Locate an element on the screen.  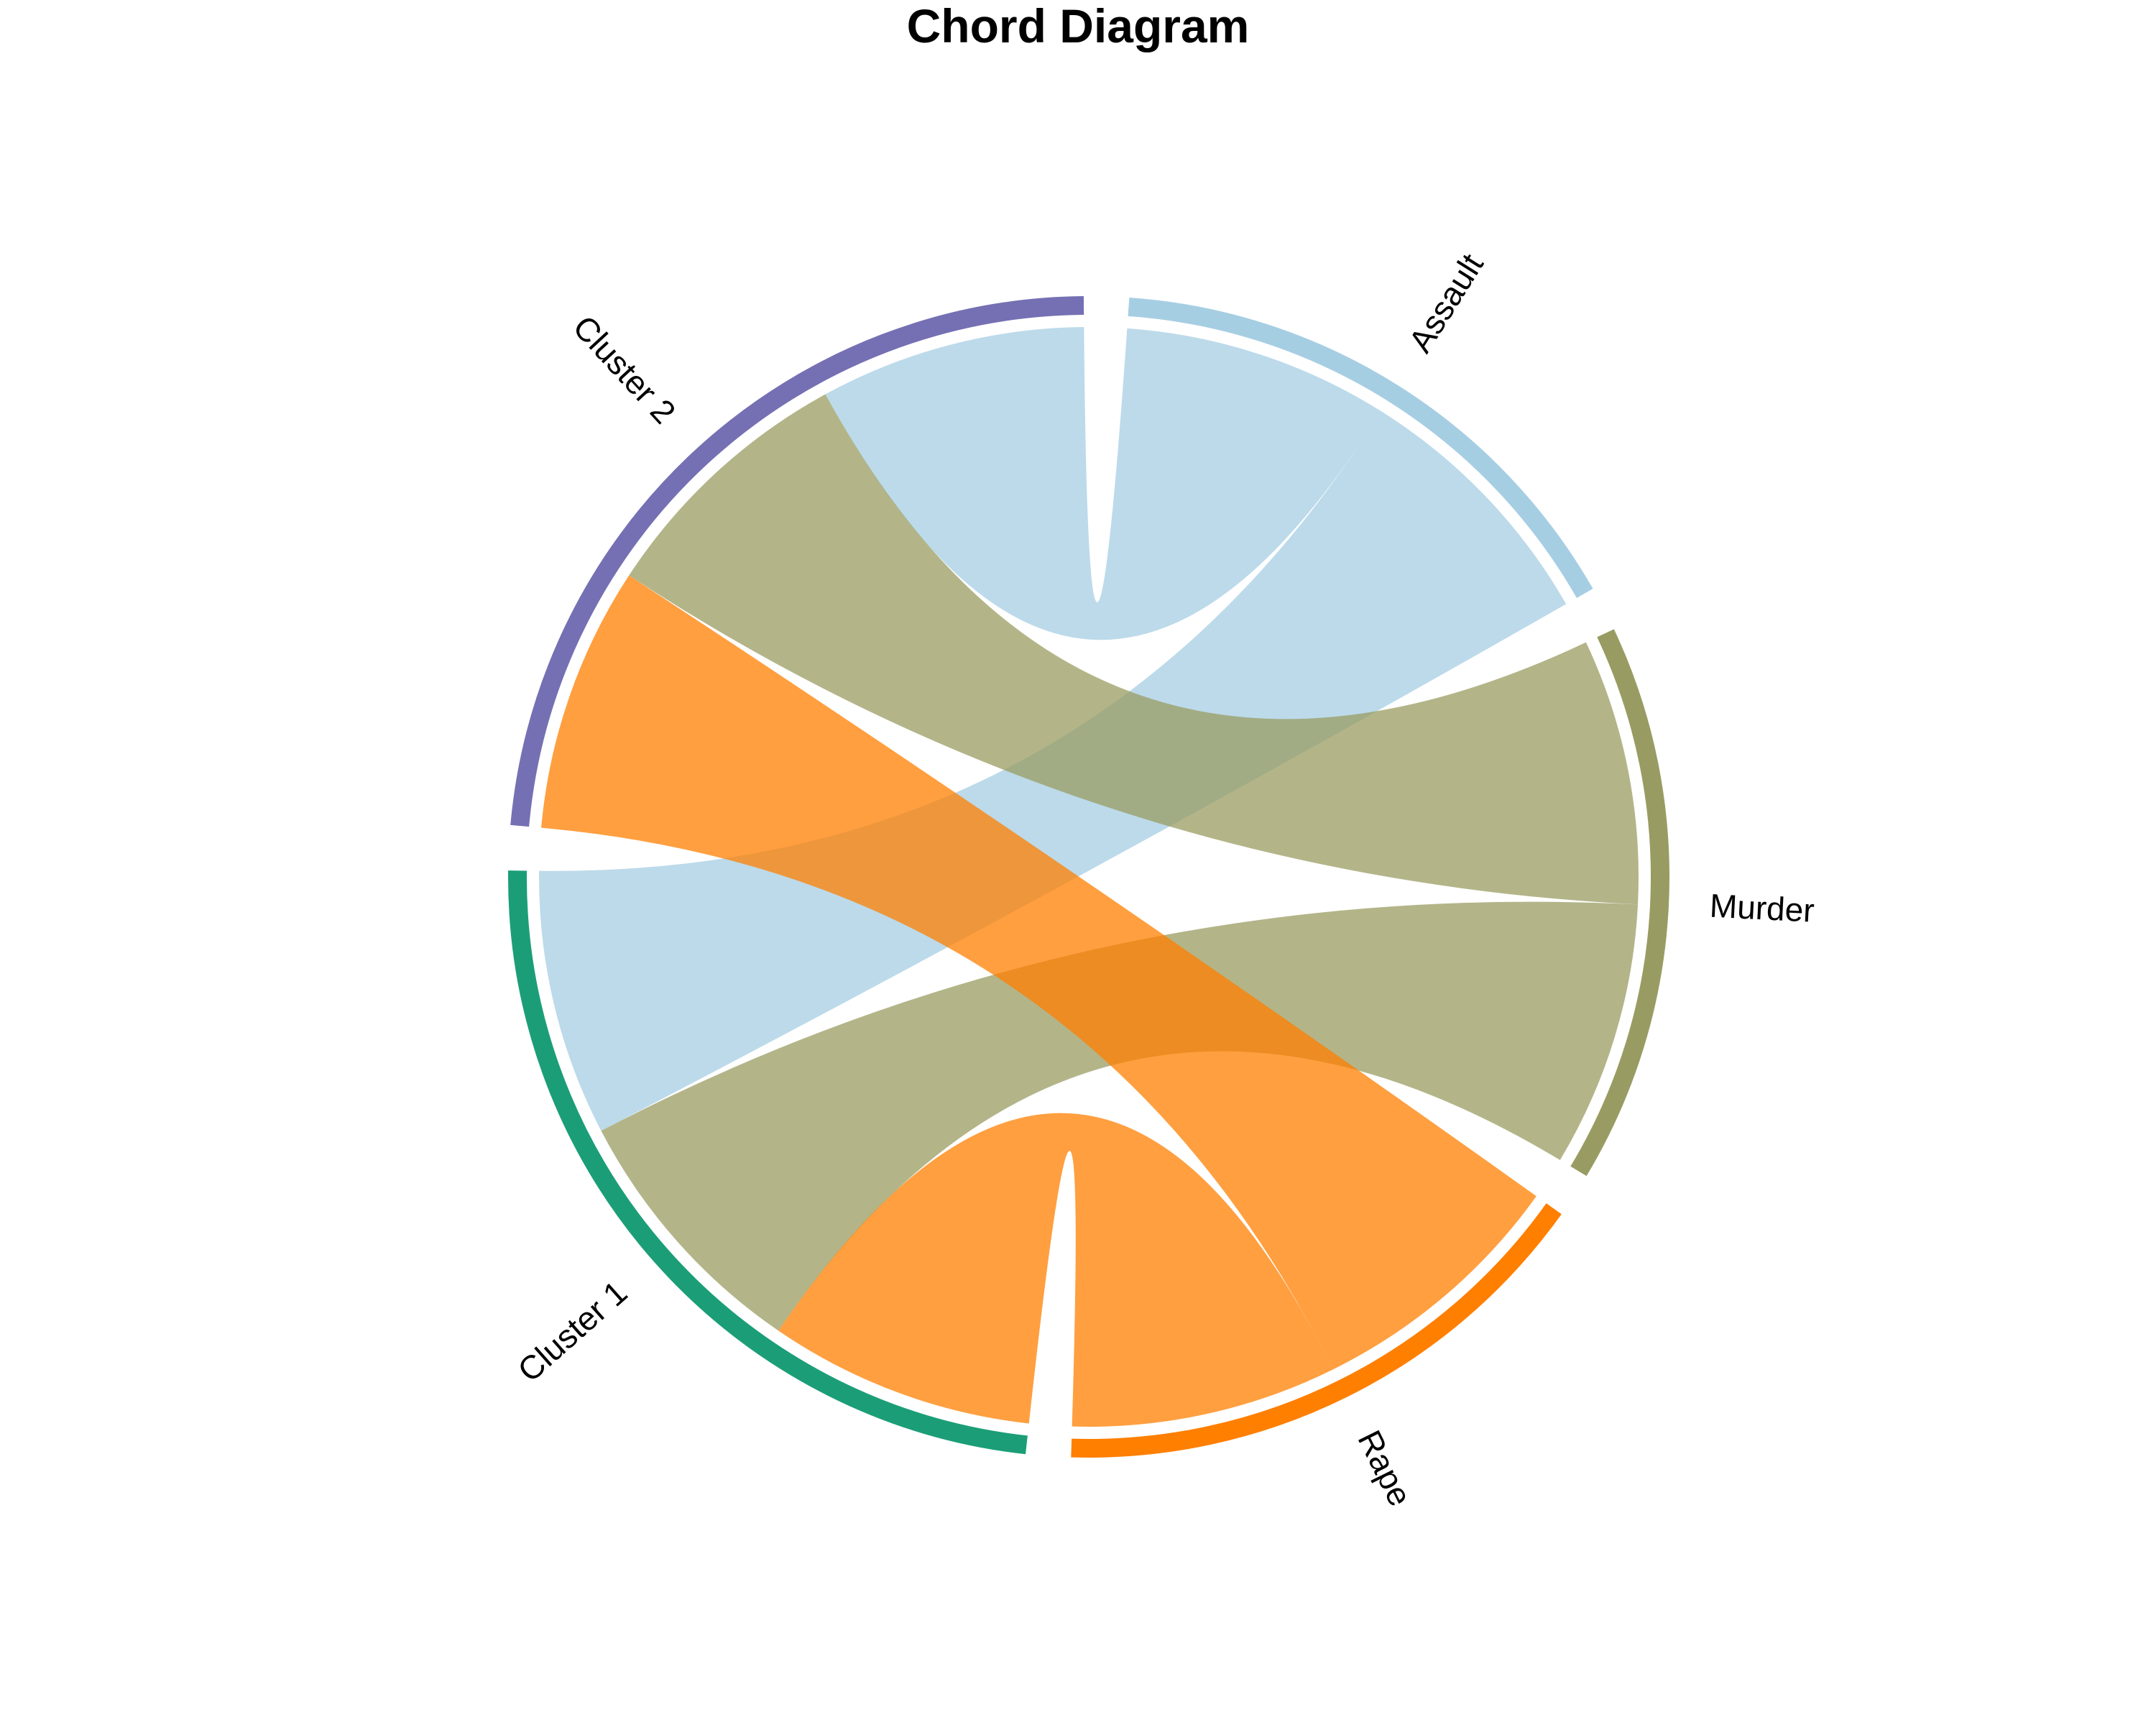
sector-label-rape: Rape is located at coordinates (1384, 1468).